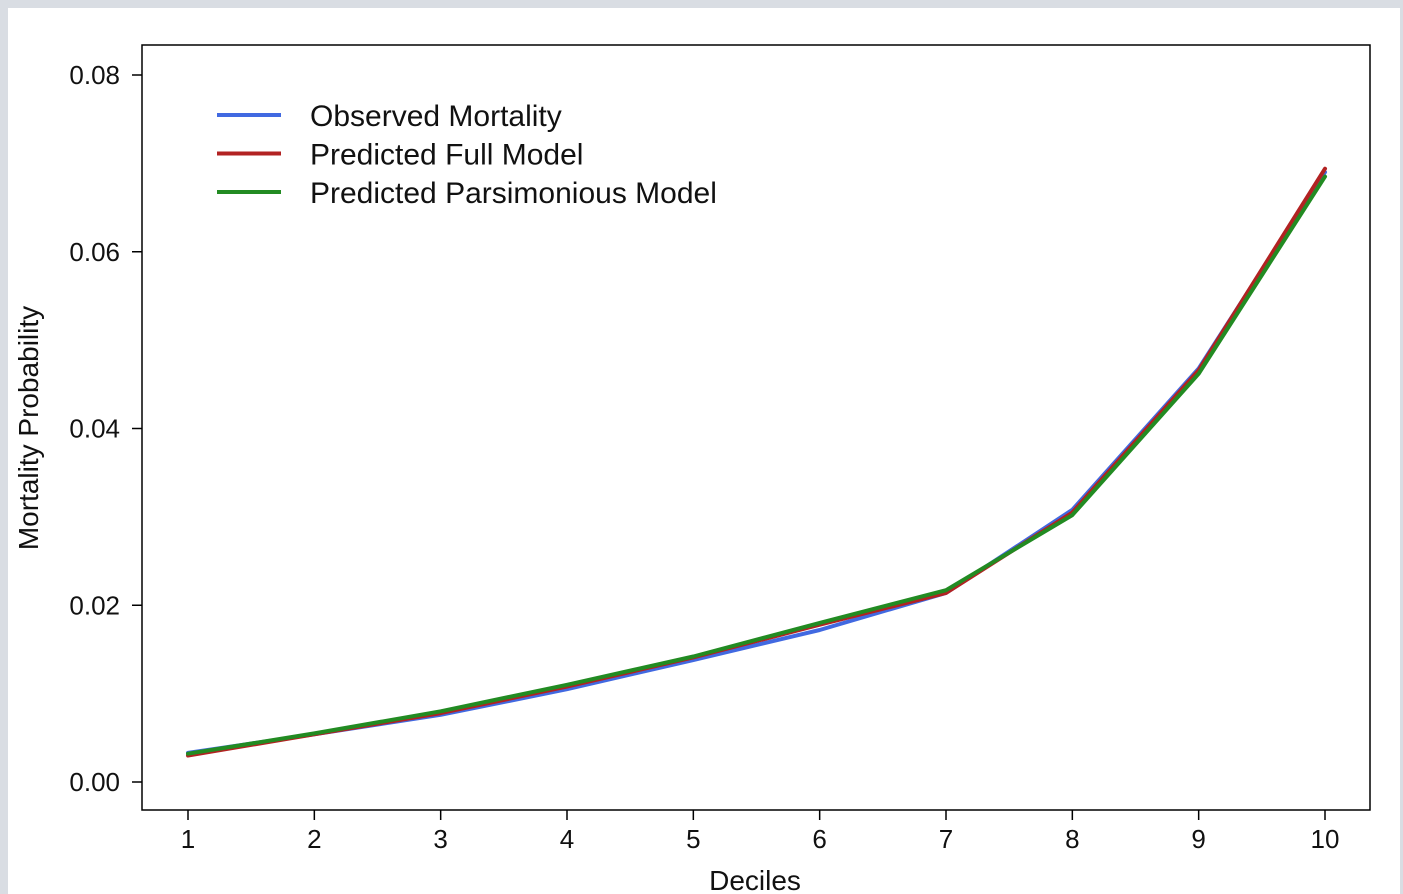  I want to click on y-tick-label: 0.06, so click(94, 252).